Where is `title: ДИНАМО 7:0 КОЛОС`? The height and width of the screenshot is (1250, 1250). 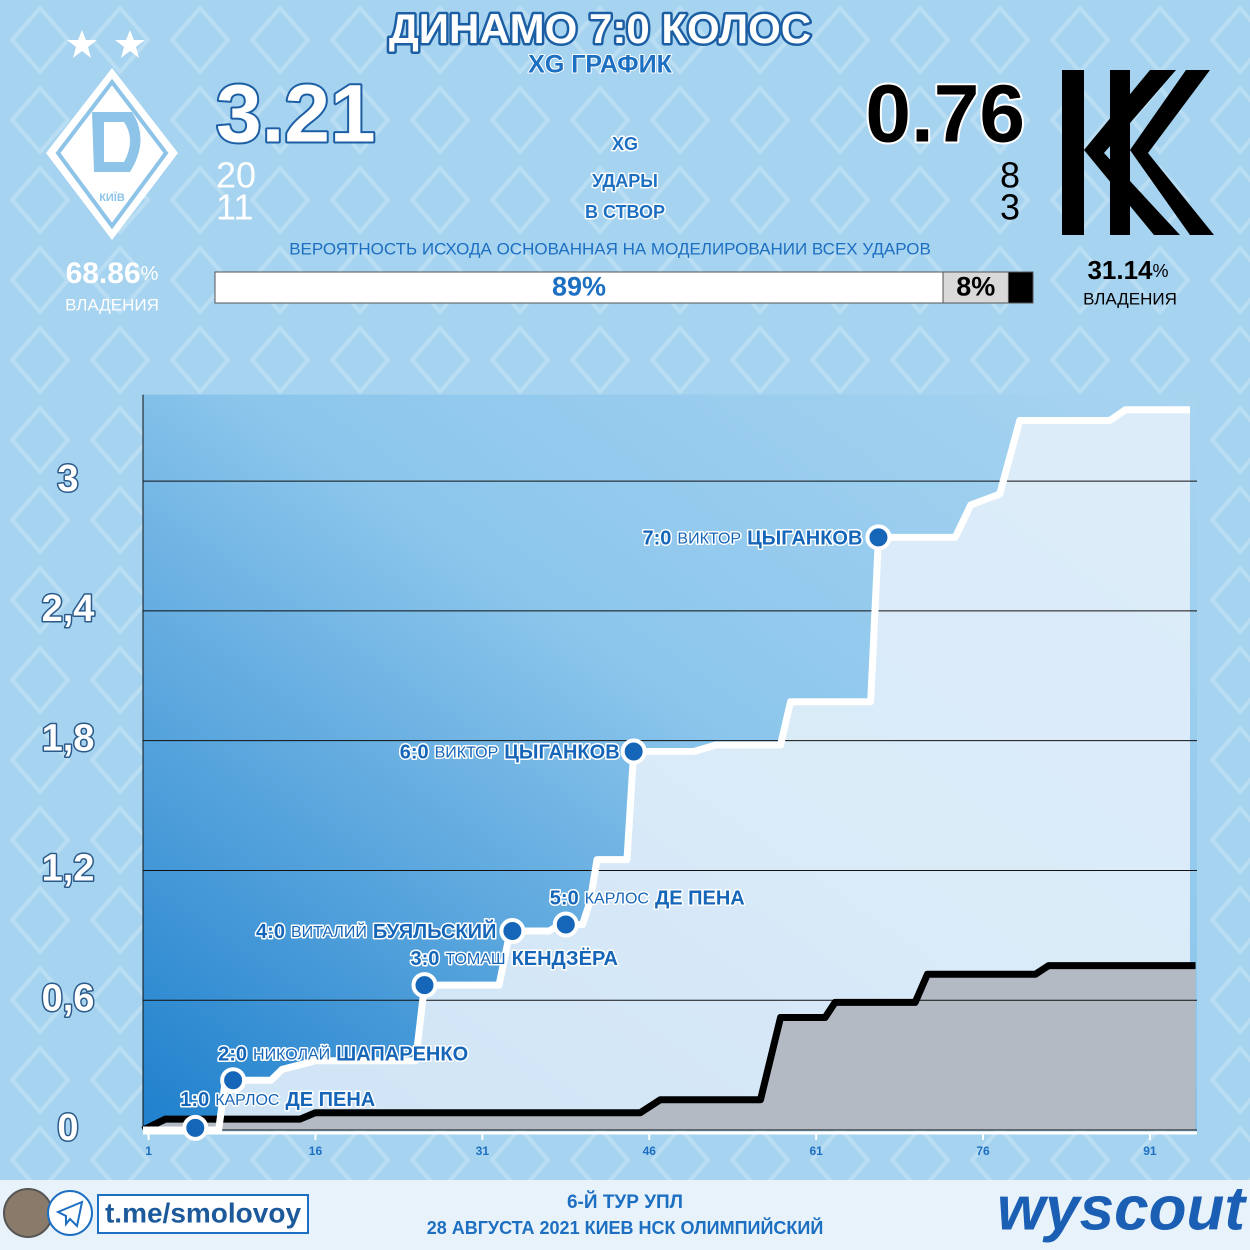 title: ДИНАМО 7:0 КОЛОС is located at coordinates (600, 28).